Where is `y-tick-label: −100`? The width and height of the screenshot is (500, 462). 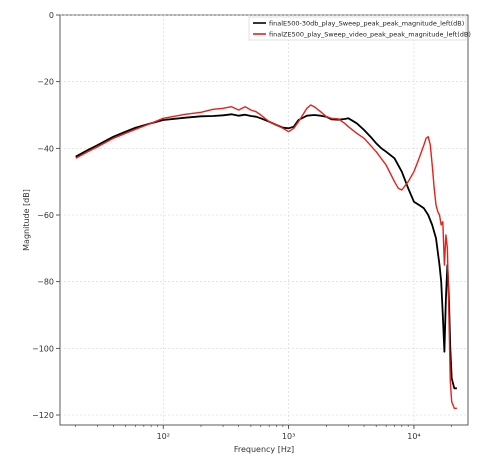 y-tick-label: −100 is located at coordinates (43, 348).